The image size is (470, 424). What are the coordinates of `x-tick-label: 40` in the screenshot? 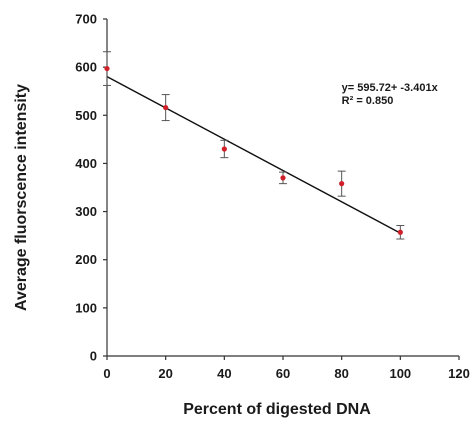 It's located at (224, 373).